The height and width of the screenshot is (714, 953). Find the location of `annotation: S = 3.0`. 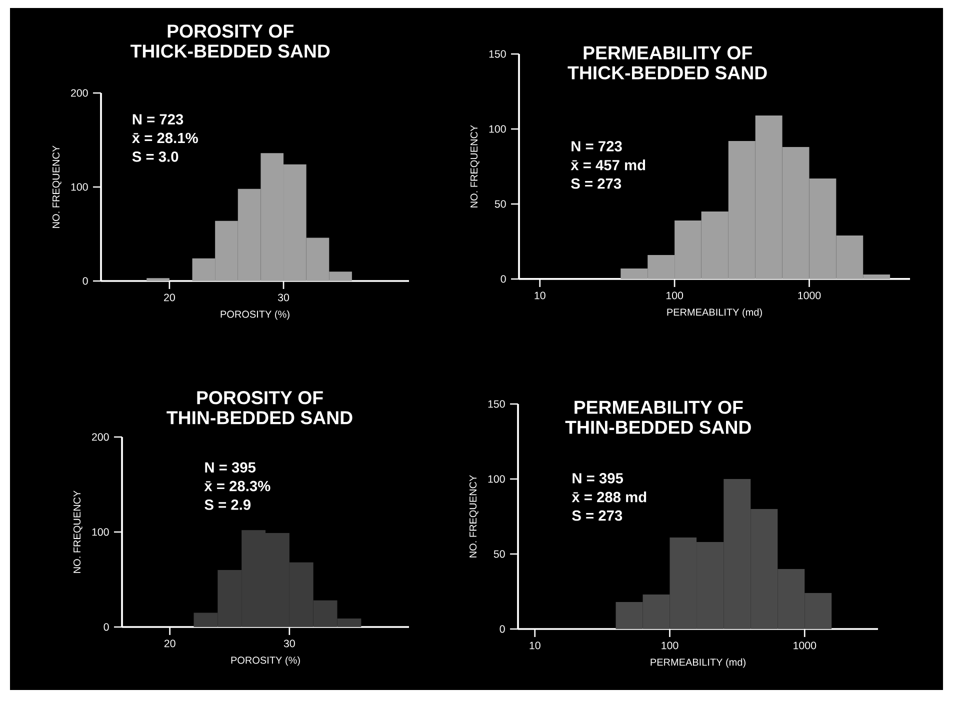

annotation: S = 3.0 is located at coordinates (155, 156).